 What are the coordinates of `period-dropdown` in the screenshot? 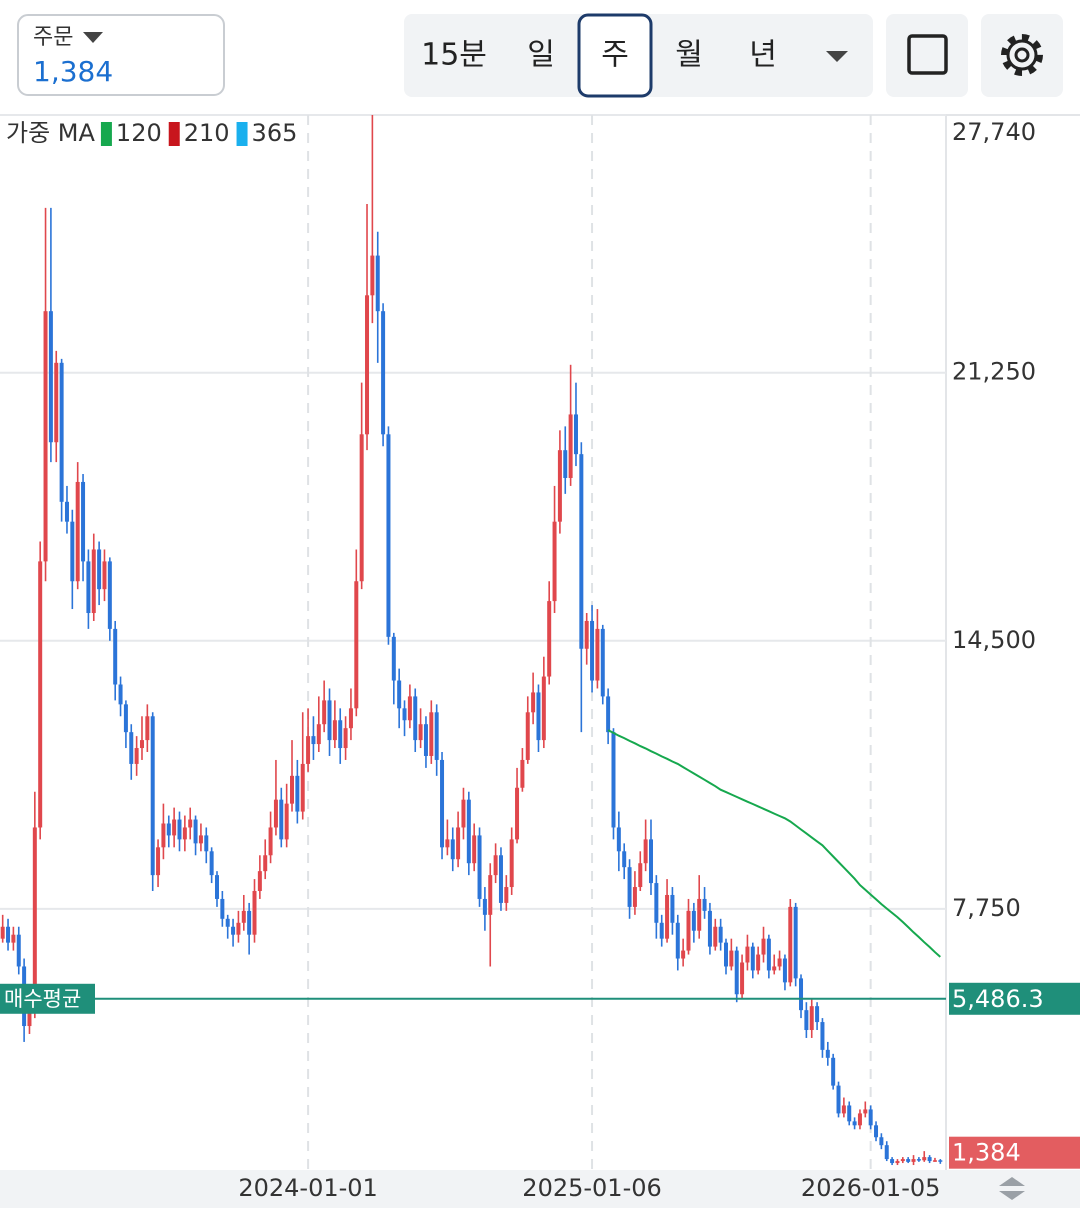 It's located at (837, 56).